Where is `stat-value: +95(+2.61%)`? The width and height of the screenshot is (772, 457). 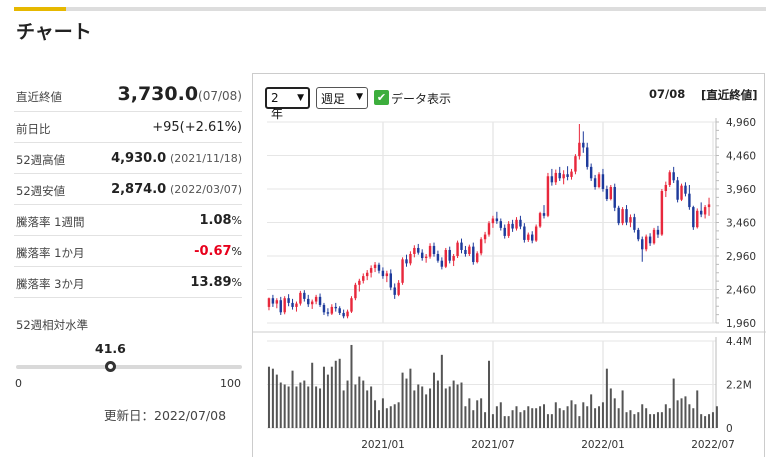 stat-value: +95(+2.61%) is located at coordinates (197, 127).